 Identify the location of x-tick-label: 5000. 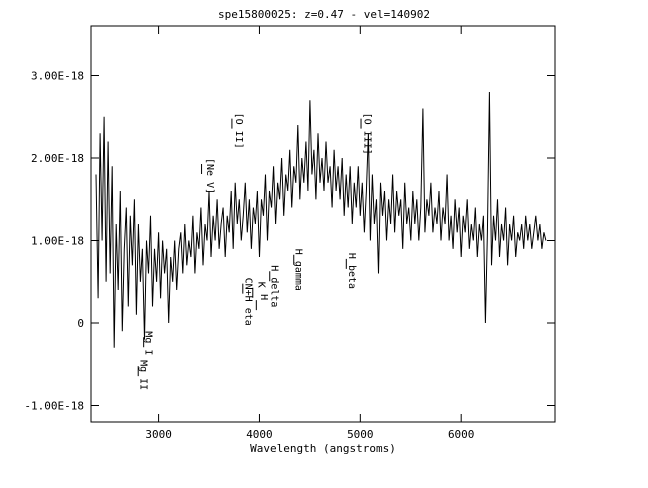
(360, 434).